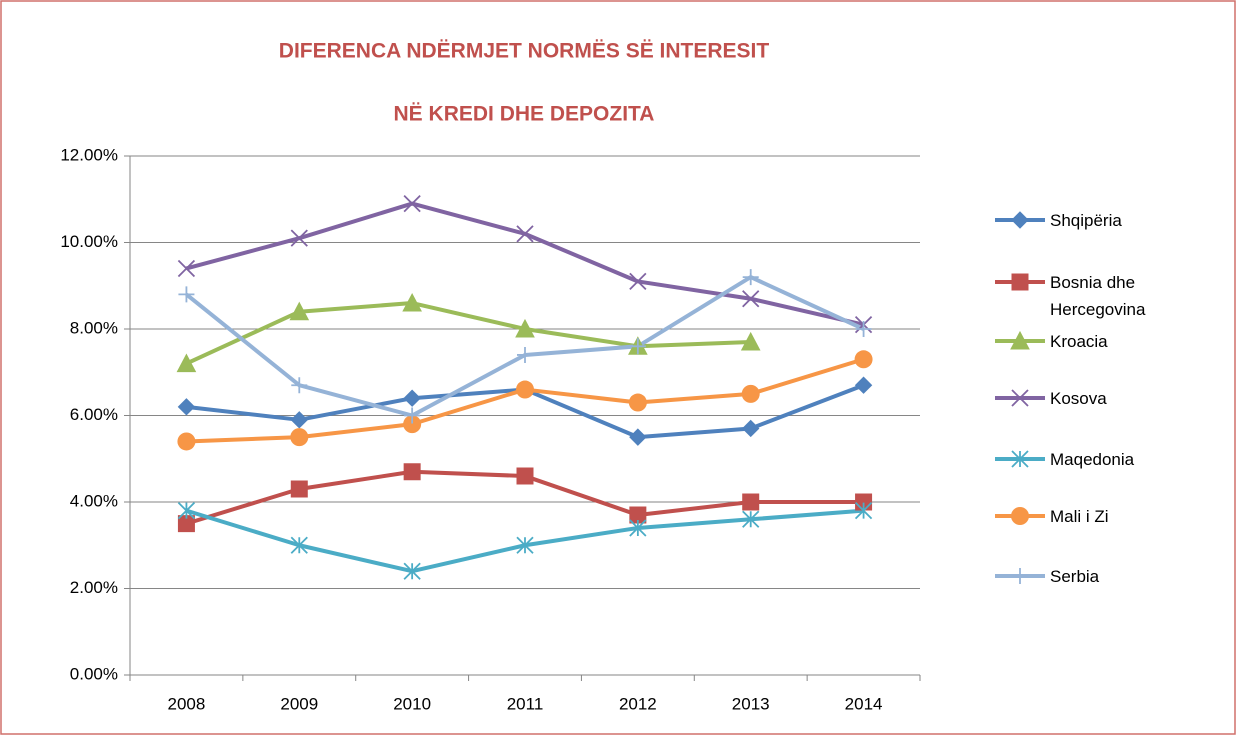 This screenshot has width=1237, height=736. Describe the element at coordinates (299, 703) in the screenshot. I see `x-tick-label: 2009` at that location.